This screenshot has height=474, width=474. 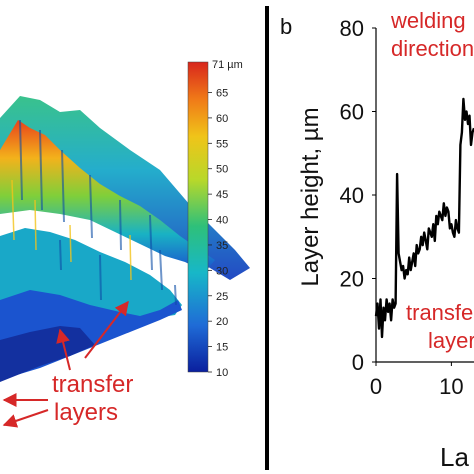 What do you see at coordinates (428, 20) in the screenshot?
I see `welding-label-line1: welding` at bounding box center [428, 20].